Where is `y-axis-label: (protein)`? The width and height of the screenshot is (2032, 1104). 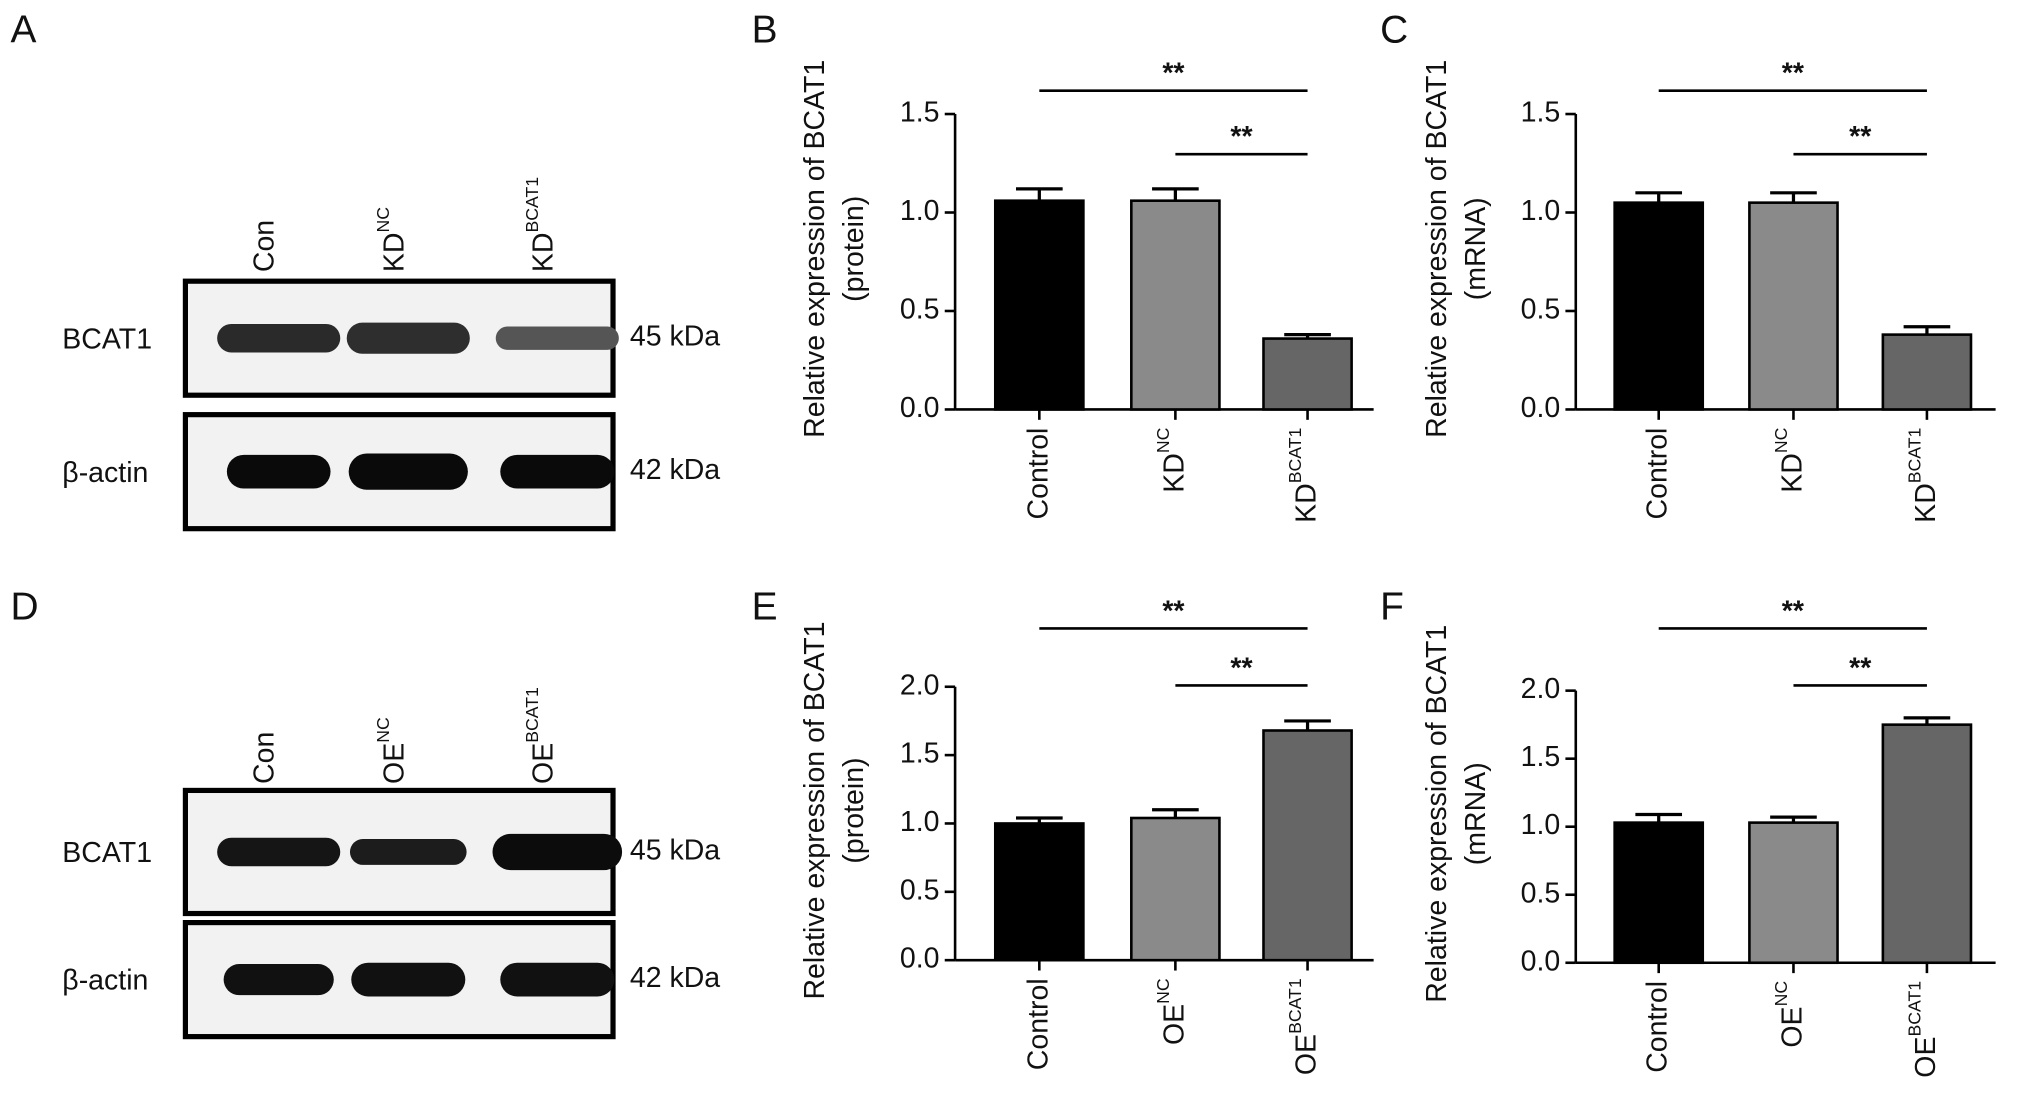
y-axis-label: (protein) is located at coordinates (854, 810).